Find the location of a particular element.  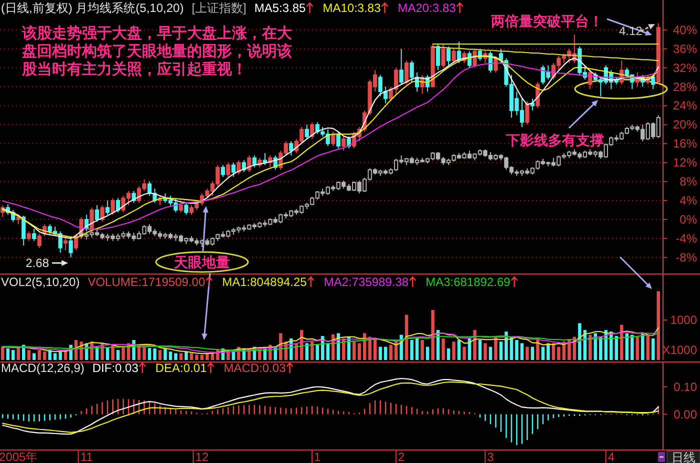

line-series is located at coordinates (545, 54).